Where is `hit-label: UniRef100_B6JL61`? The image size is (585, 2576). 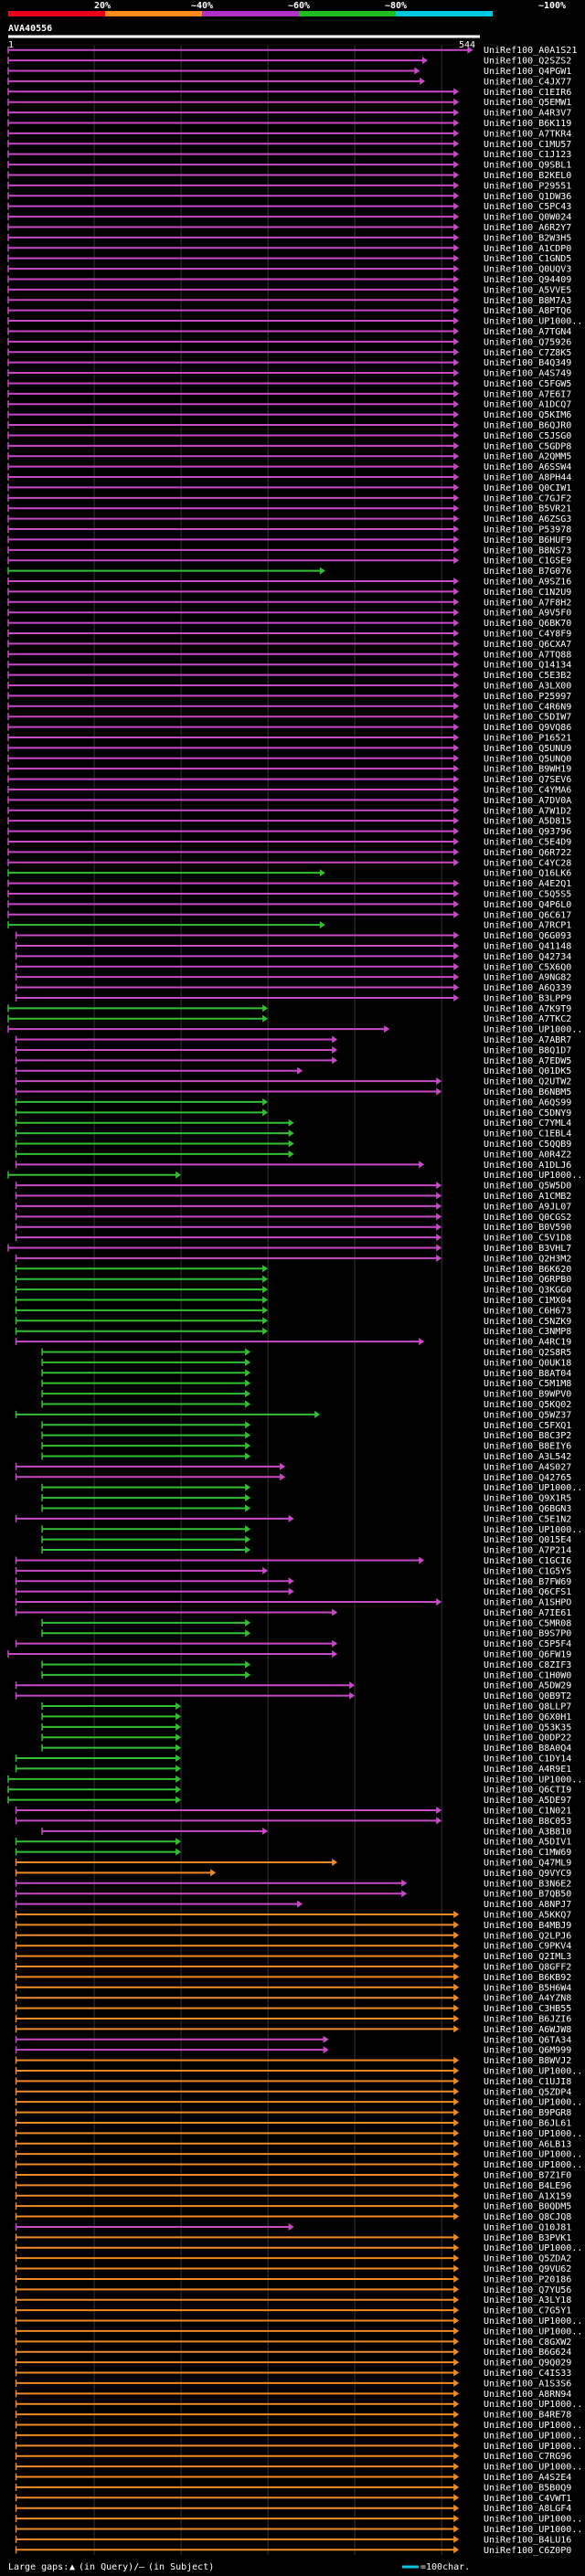
hit-label: UniRef100_B6JL61 is located at coordinates (528, 2123).